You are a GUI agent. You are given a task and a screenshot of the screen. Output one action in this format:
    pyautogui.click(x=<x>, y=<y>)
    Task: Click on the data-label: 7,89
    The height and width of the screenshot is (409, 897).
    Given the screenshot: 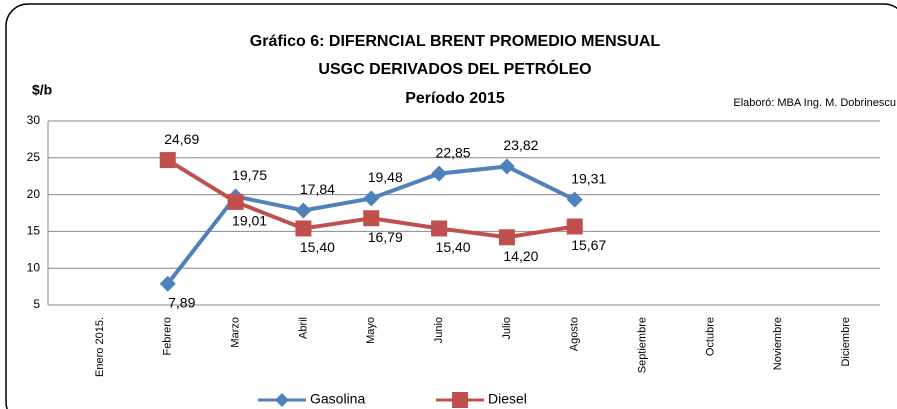 What is the action you would take?
    pyautogui.click(x=181, y=302)
    